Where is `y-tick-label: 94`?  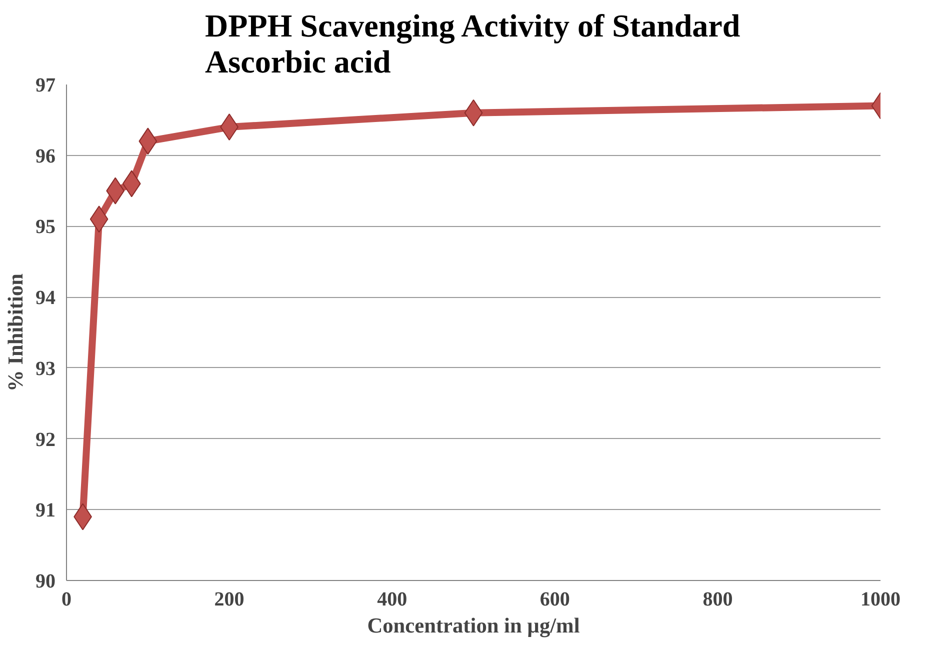 y-tick-label: 94 is located at coordinates (46, 298).